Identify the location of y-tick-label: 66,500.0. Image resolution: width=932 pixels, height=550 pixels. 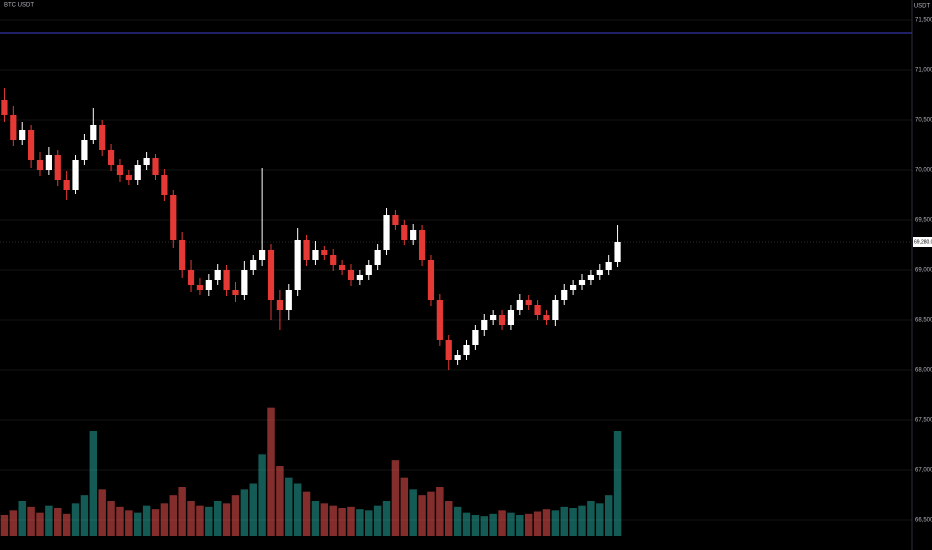
(923, 521).